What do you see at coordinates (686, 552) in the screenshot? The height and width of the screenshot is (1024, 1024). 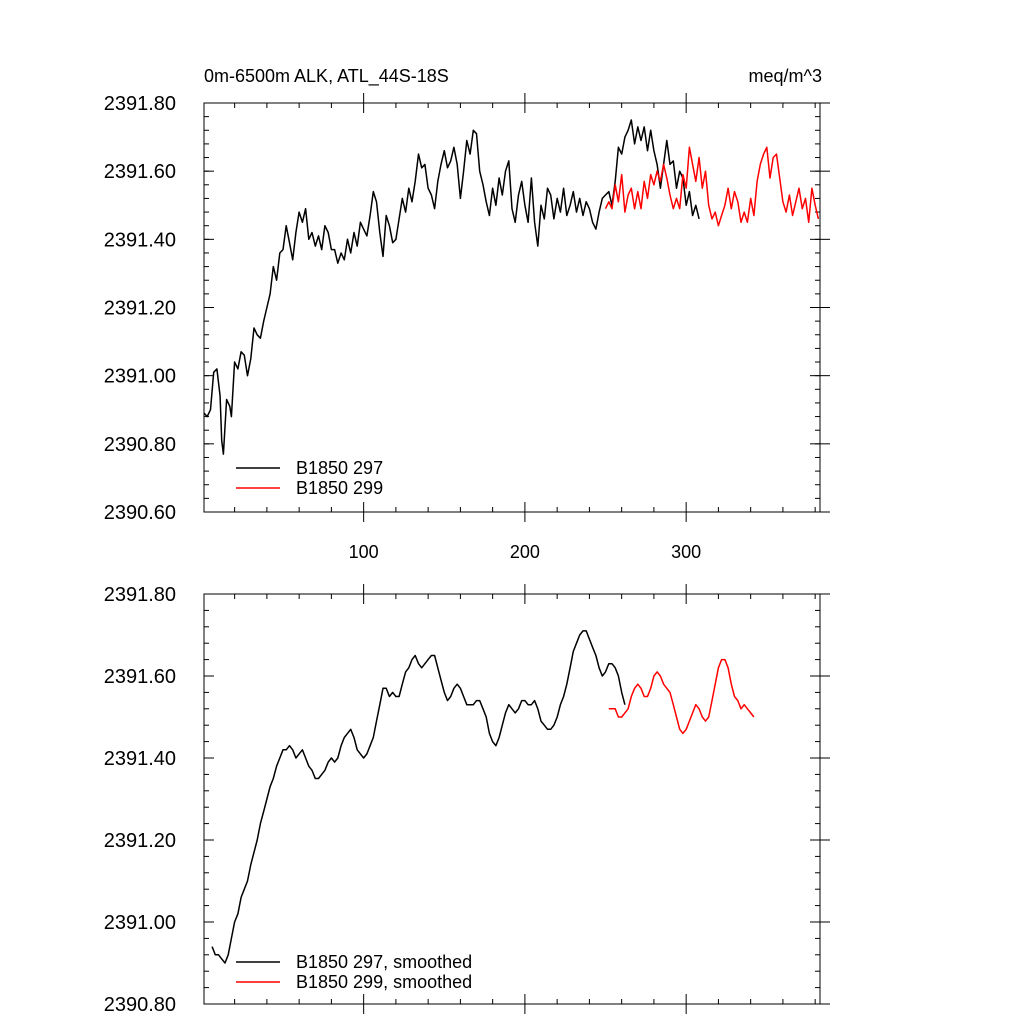 I see `x-tick-label: 300` at bounding box center [686, 552].